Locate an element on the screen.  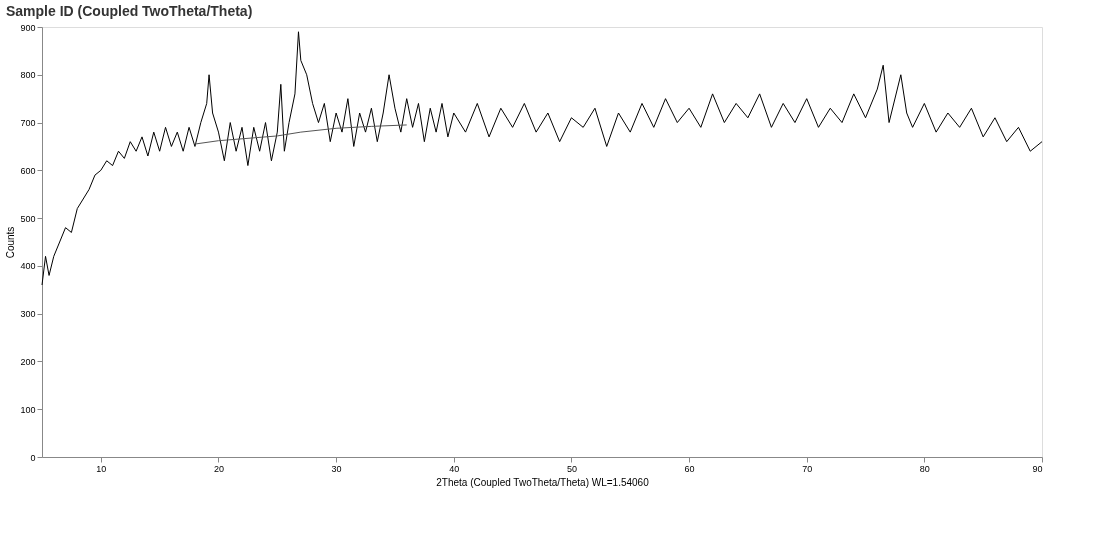
x-tick-label: 90 is located at coordinates (1037, 468).